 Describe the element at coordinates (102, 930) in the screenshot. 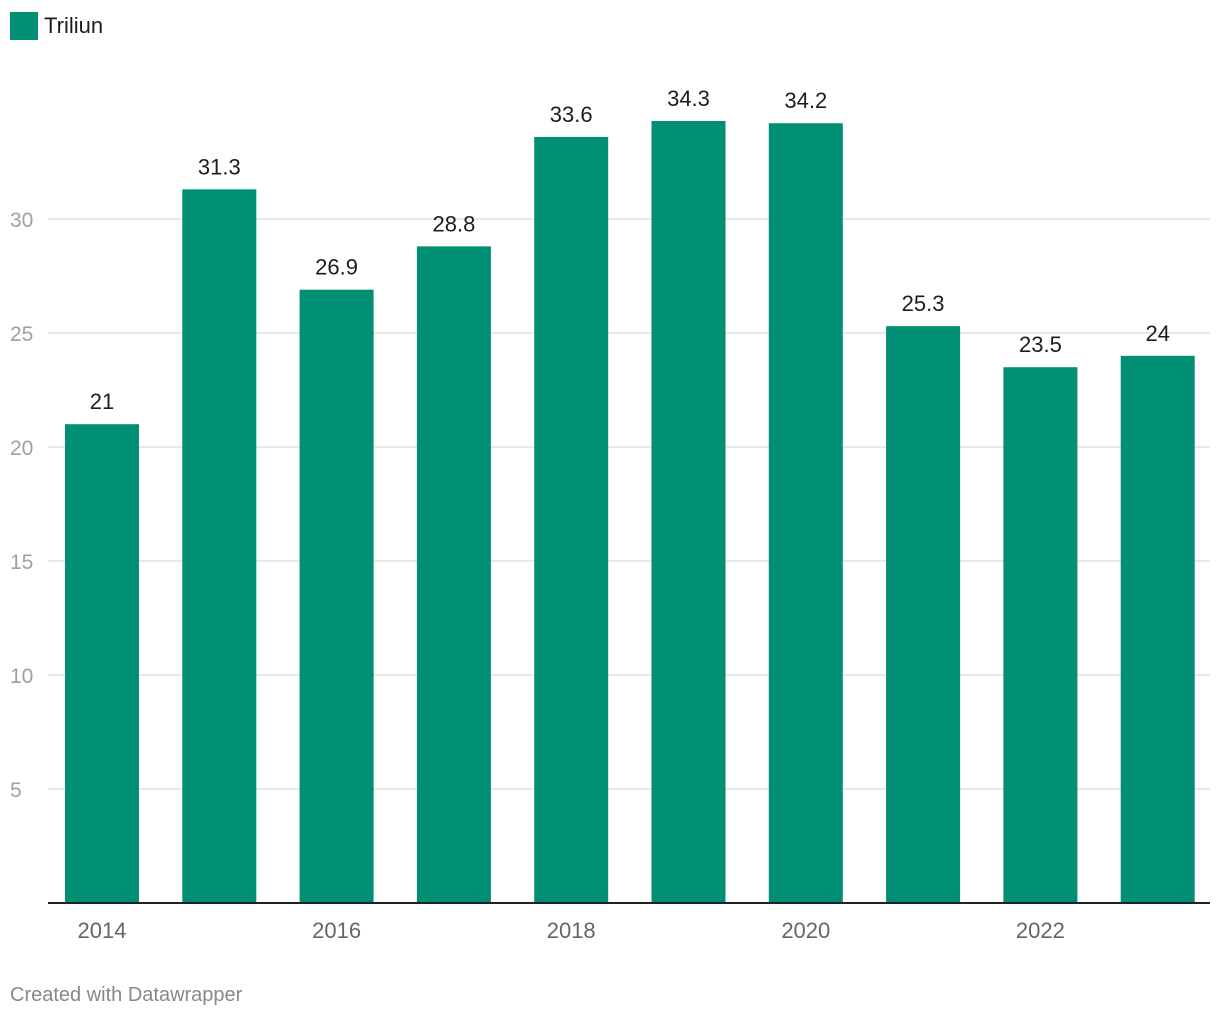

I see `x-tick-label: 2014` at that location.